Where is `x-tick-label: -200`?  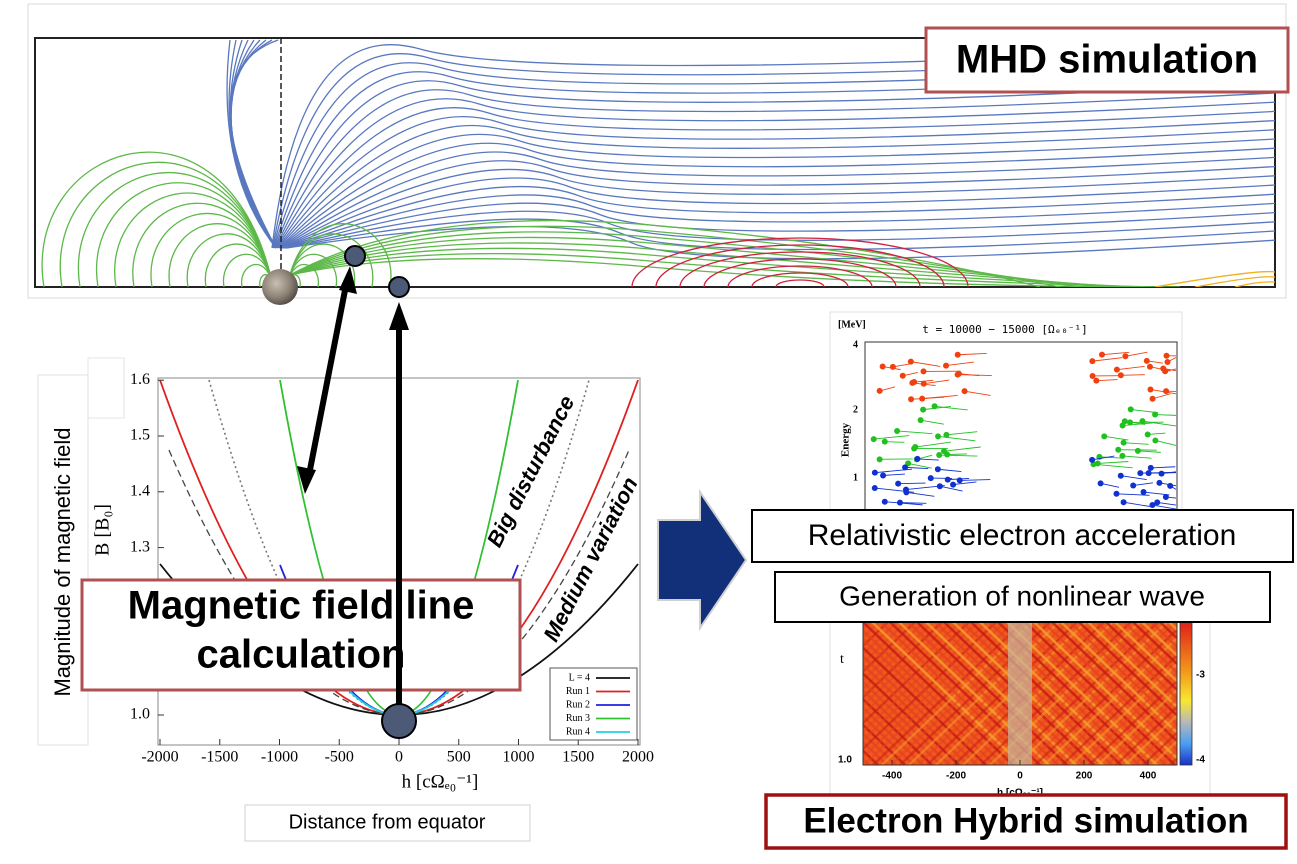
x-tick-label: -200 is located at coordinates (956, 776).